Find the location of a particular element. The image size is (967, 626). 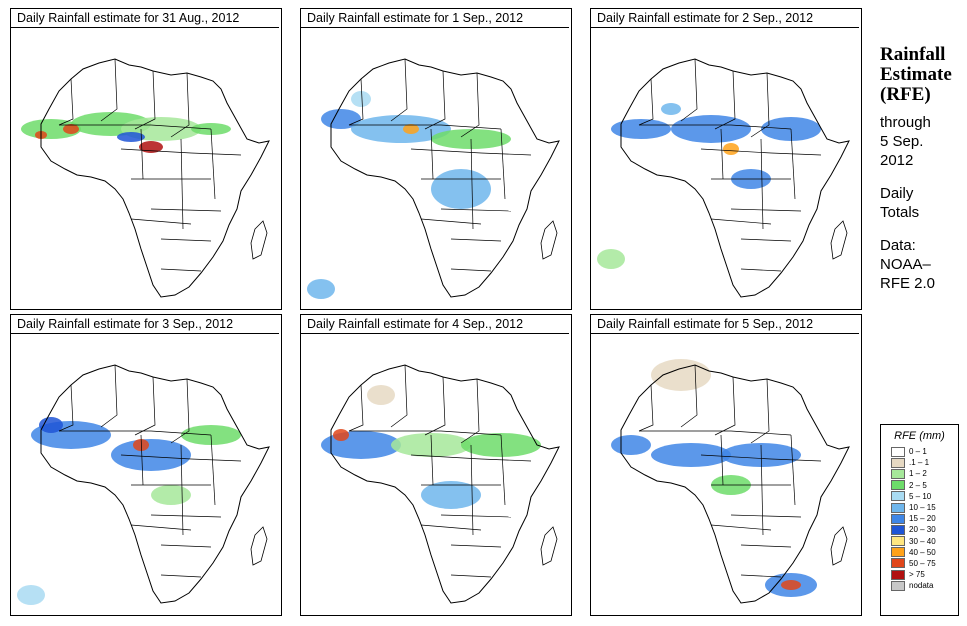

map-panel-1-sep: Daily Rainfall estimate for 1 Sep., 2012 is located at coordinates (436, 159).